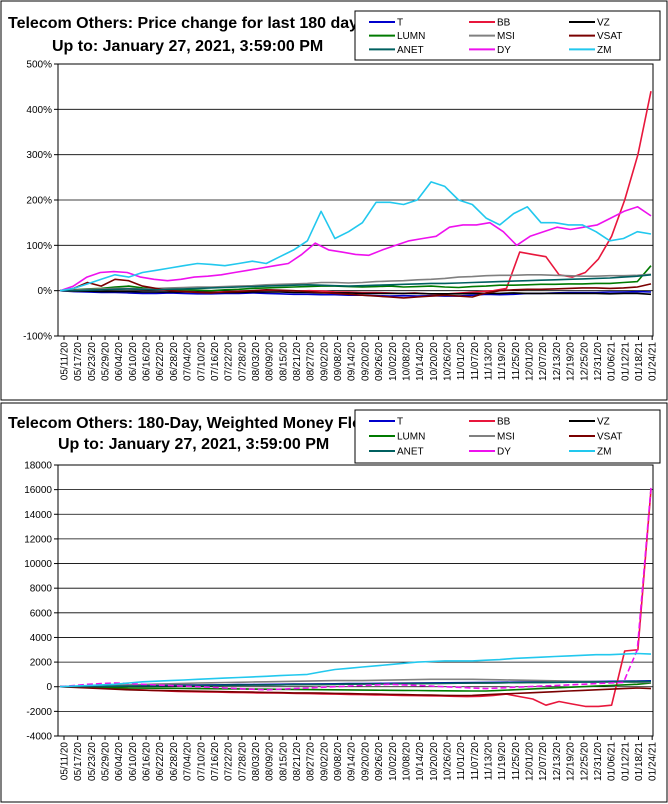 The image size is (668, 804). What do you see at coordinates (147, 361) in the screenshot?
I see `x-tick-label: 06/16/20` at bounding box center [147, 361].